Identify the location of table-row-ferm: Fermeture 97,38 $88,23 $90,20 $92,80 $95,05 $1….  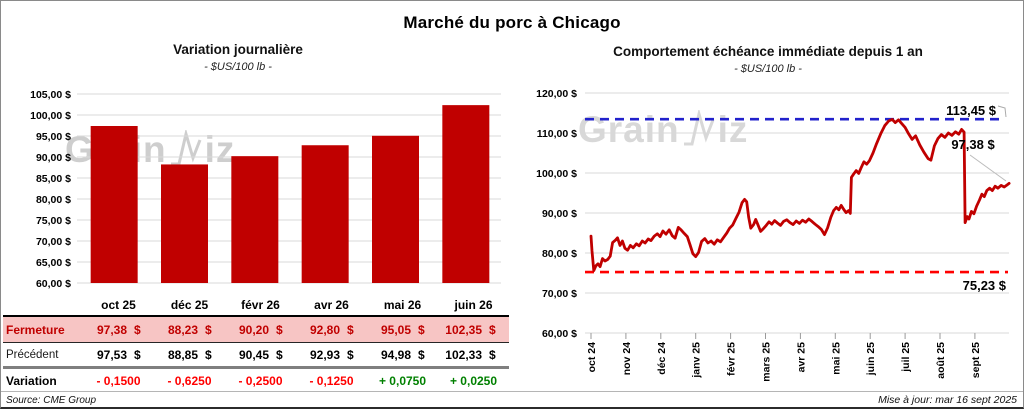
(256, 330).